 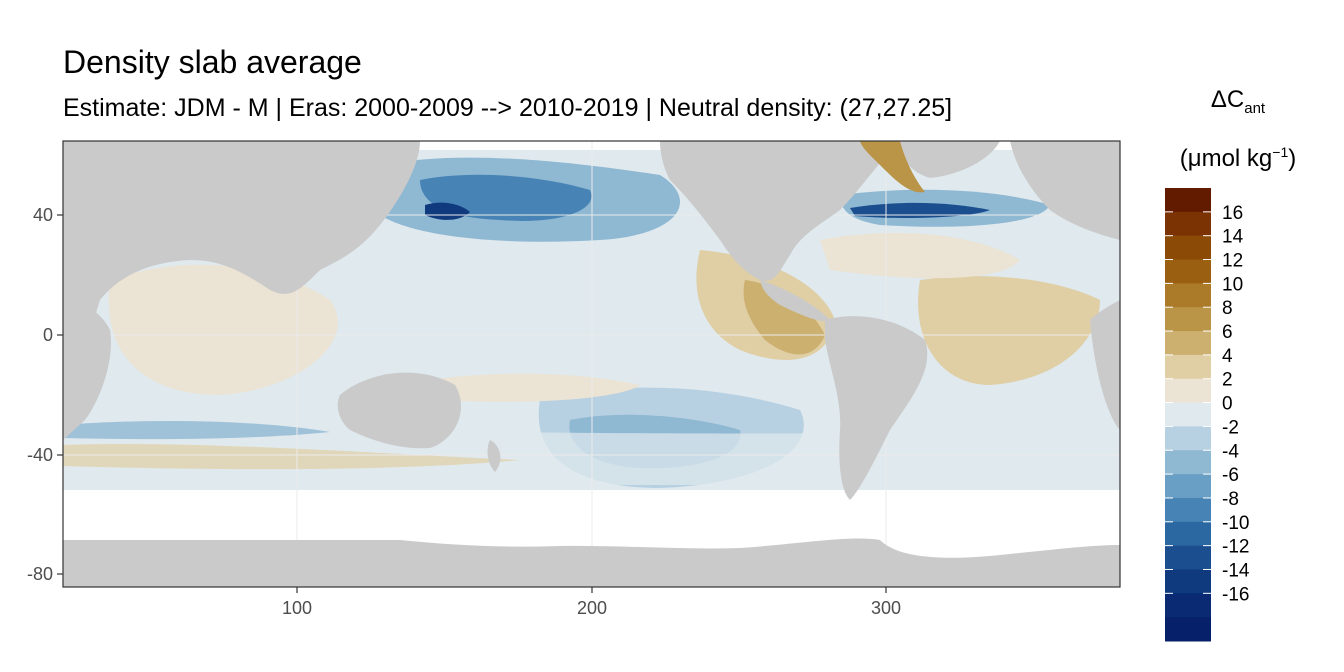 I want to click on legend-tick-label: -16, so click(x=1235, y=594).